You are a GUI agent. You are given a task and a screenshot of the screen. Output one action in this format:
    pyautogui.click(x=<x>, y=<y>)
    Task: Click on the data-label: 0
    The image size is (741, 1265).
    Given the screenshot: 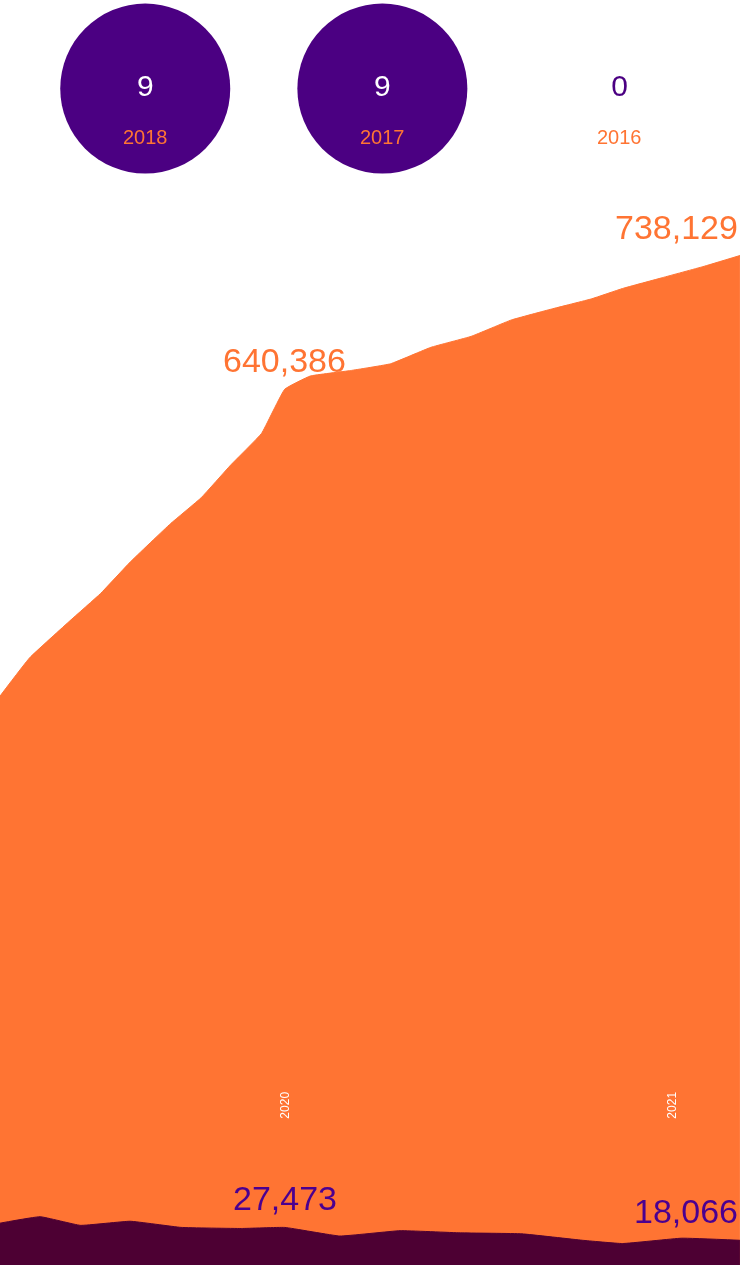 What is the action you would take?
    pyautogui.click(x=619, y=86)
    